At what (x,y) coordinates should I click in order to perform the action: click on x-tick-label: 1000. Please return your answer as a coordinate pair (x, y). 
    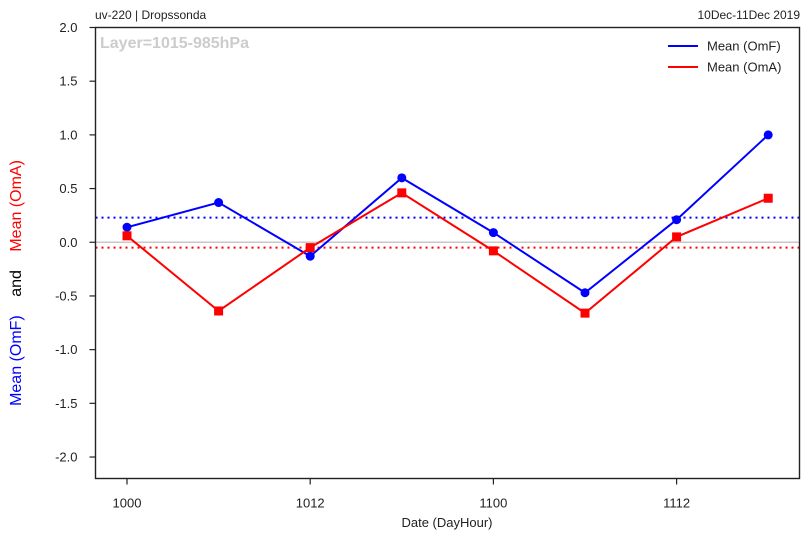
    Looking at the image, I should click on (127, 503).